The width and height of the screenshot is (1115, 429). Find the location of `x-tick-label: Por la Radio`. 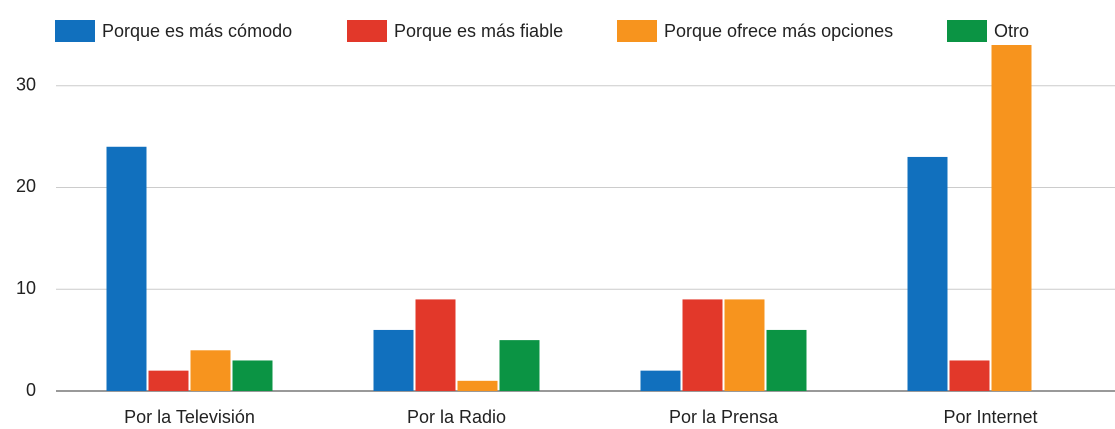

x-tick-label: Por la Radio is located at coordinates (456, 417).